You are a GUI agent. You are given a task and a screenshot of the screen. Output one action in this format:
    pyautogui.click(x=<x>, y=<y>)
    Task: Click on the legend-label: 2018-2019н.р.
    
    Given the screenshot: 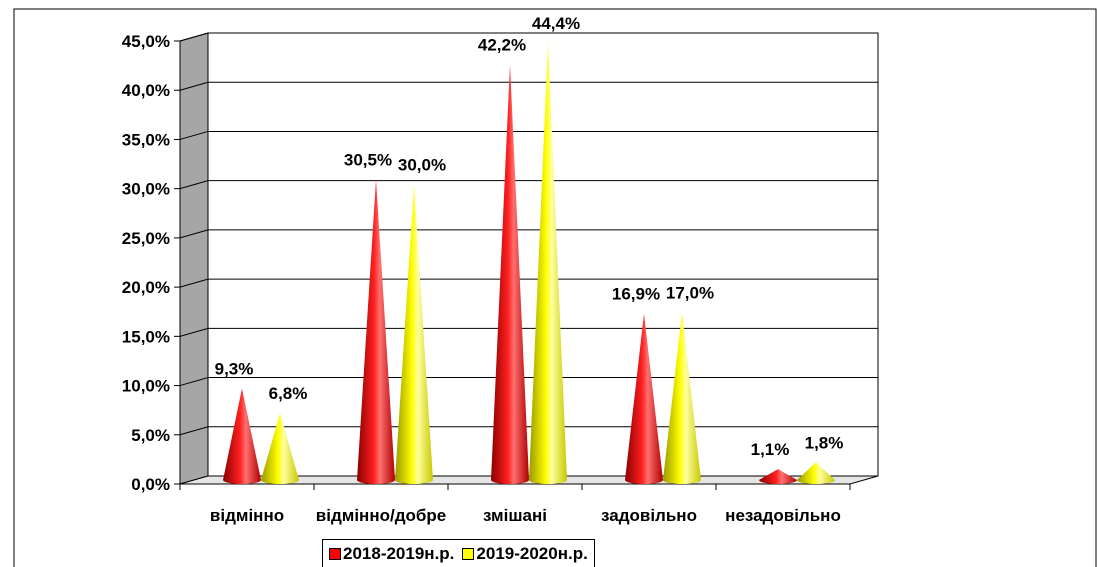 What is the action you would take?
    pyautogui.click(x=399, y=553)
    